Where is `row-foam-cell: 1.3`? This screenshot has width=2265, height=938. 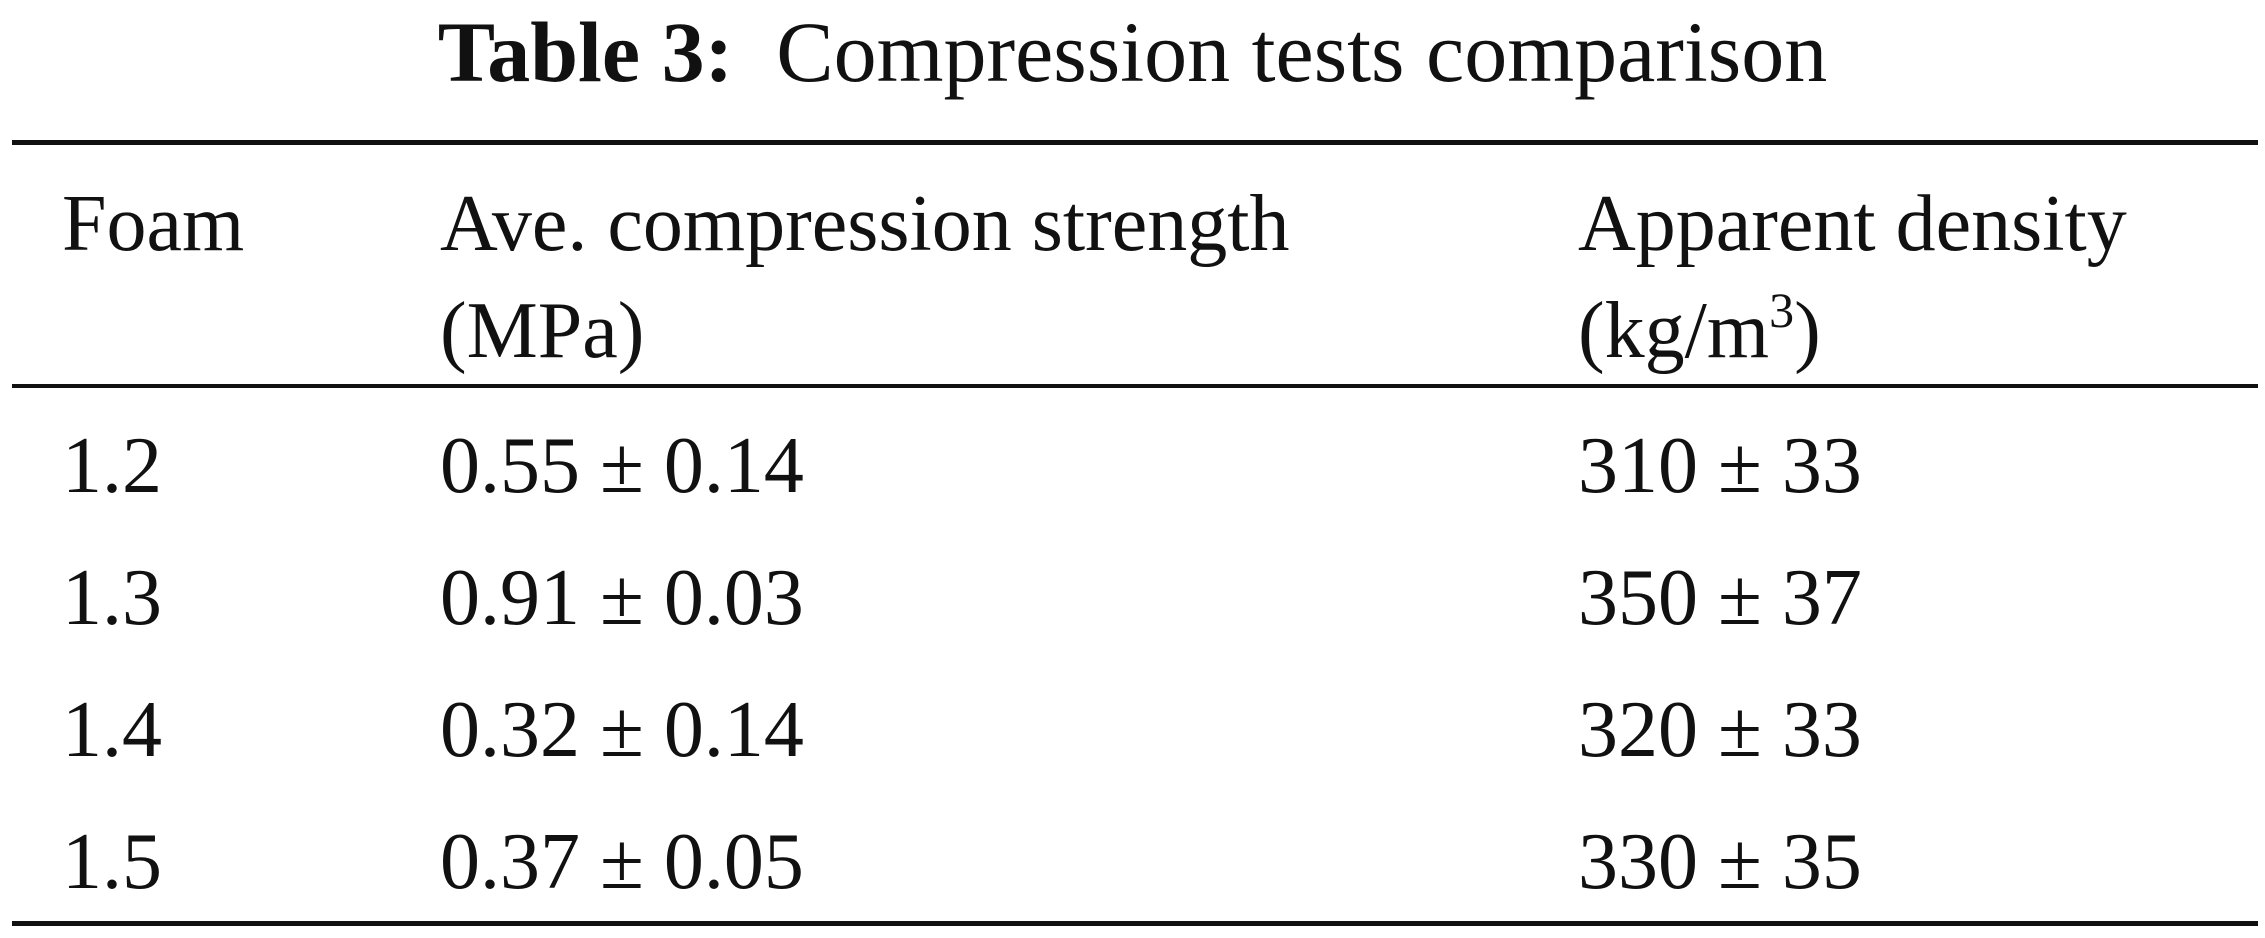
row-foam-cell: 1.3 is located at coordinates (112, 598).